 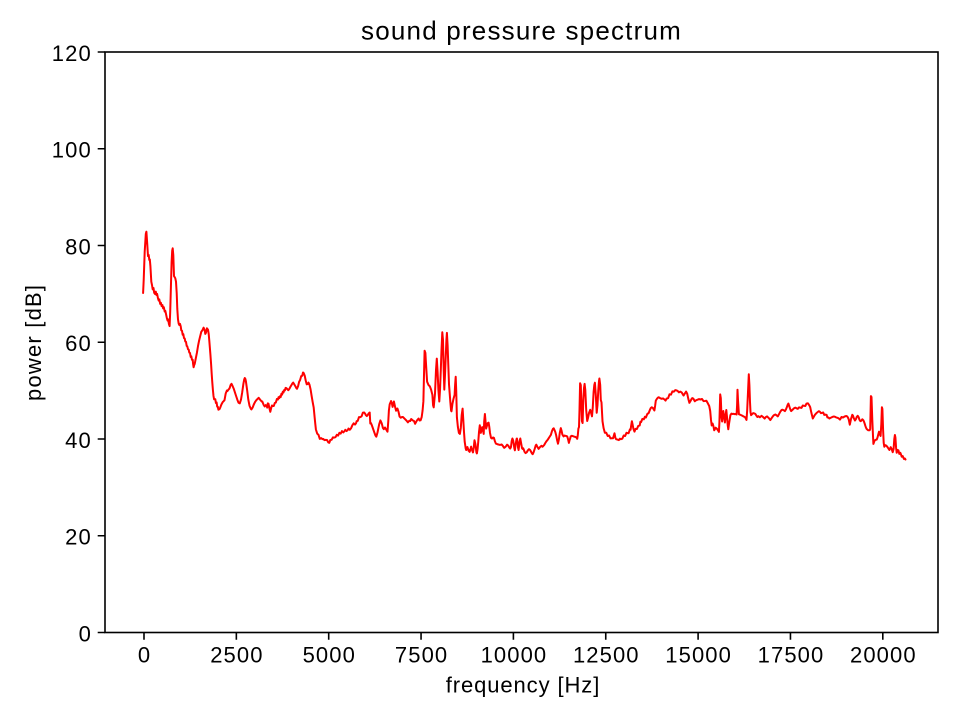 What do you see at coordinates (523, 684) in the screenshot?
I see `svg-text: frequency [Hz]` at bounding box center [523, 684].